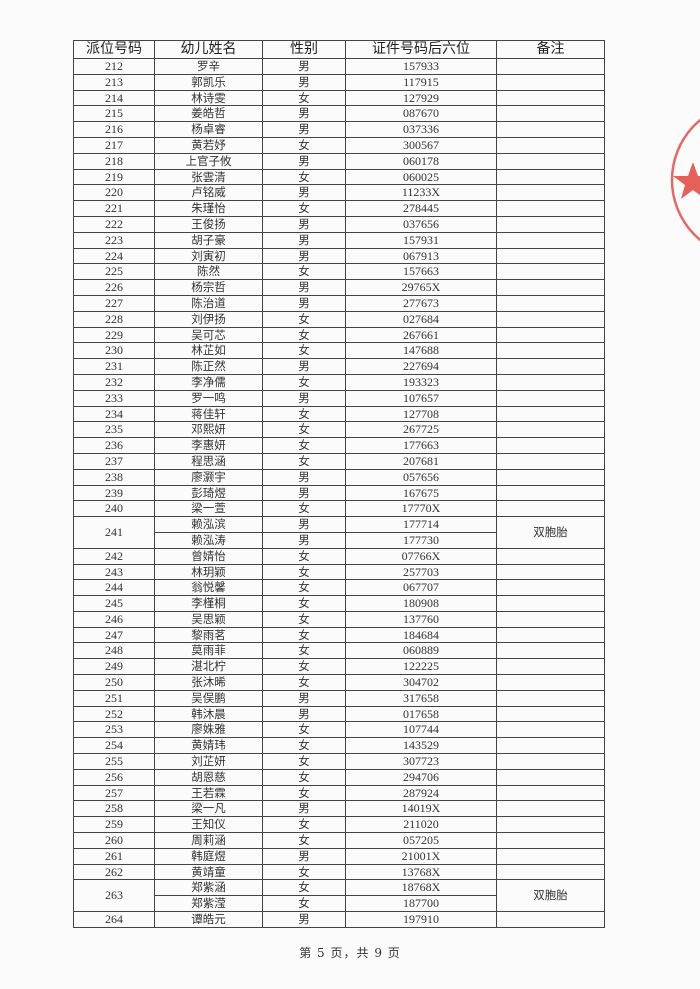 This screenshot has height=989, width=700. What do you see at coordinates (114, 445) in the screenshot?
I see `cell-number: 236` at bounding box center [114, 445].